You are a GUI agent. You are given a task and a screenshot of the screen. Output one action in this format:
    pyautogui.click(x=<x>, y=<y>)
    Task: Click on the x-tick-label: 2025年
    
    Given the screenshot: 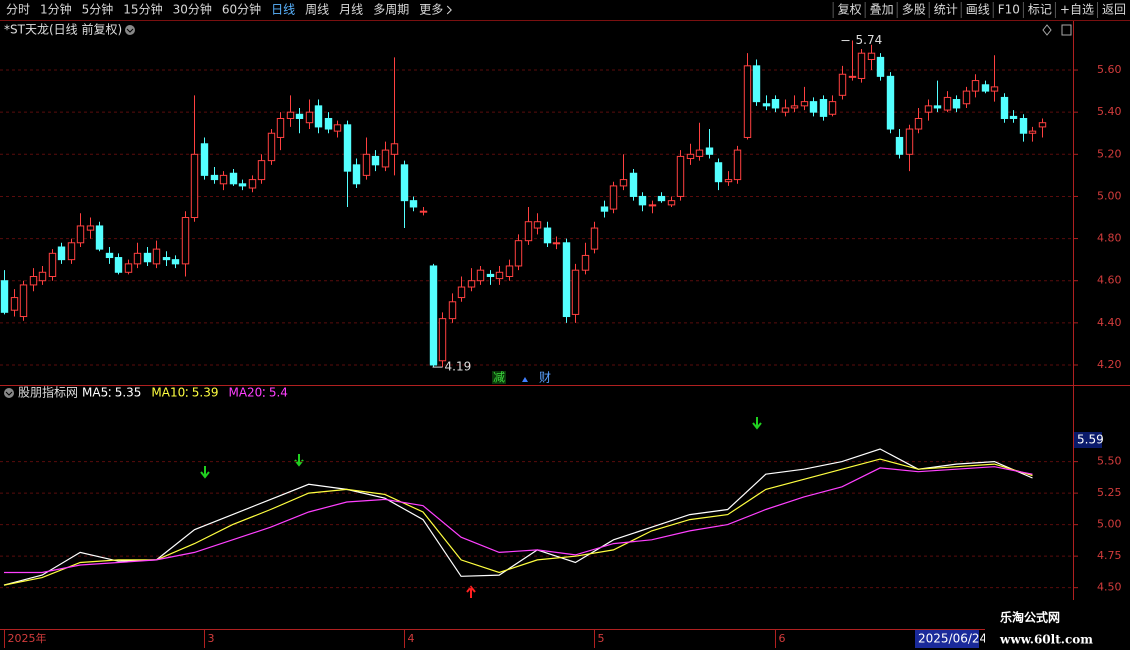 What is the action you would take?
    pyautogui.click(x=27, y=638)
    